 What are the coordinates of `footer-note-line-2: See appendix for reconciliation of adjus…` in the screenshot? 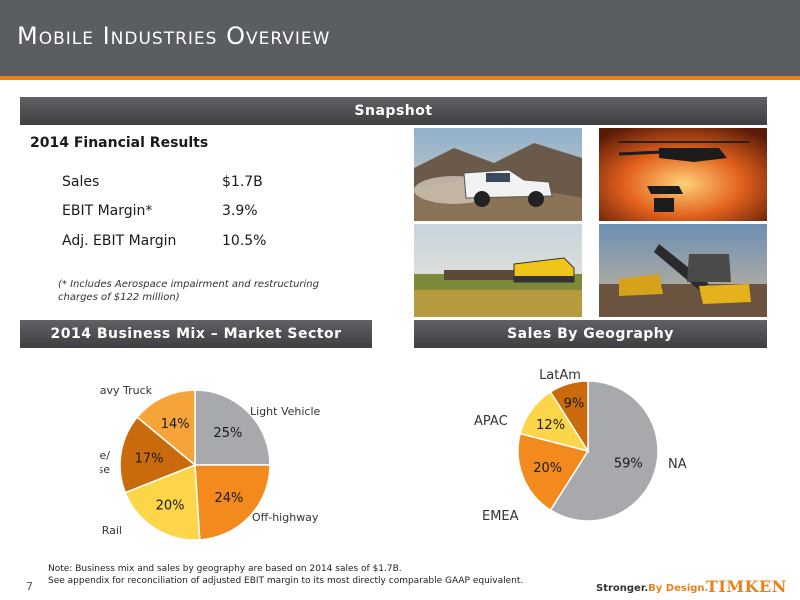 It's located at (286, 581).